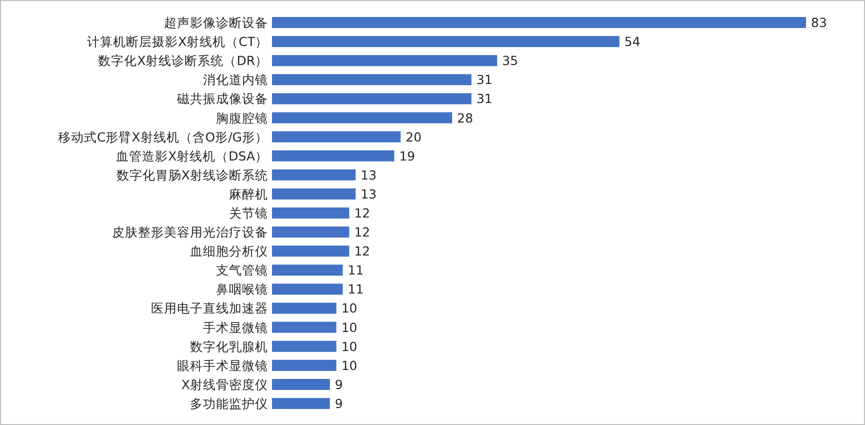 The height and width of the screenshot is (425, 865). Describe the element at coordinates (242, 118) in the screenshot. I see `category-label: 胸腹腔镜` at that location.